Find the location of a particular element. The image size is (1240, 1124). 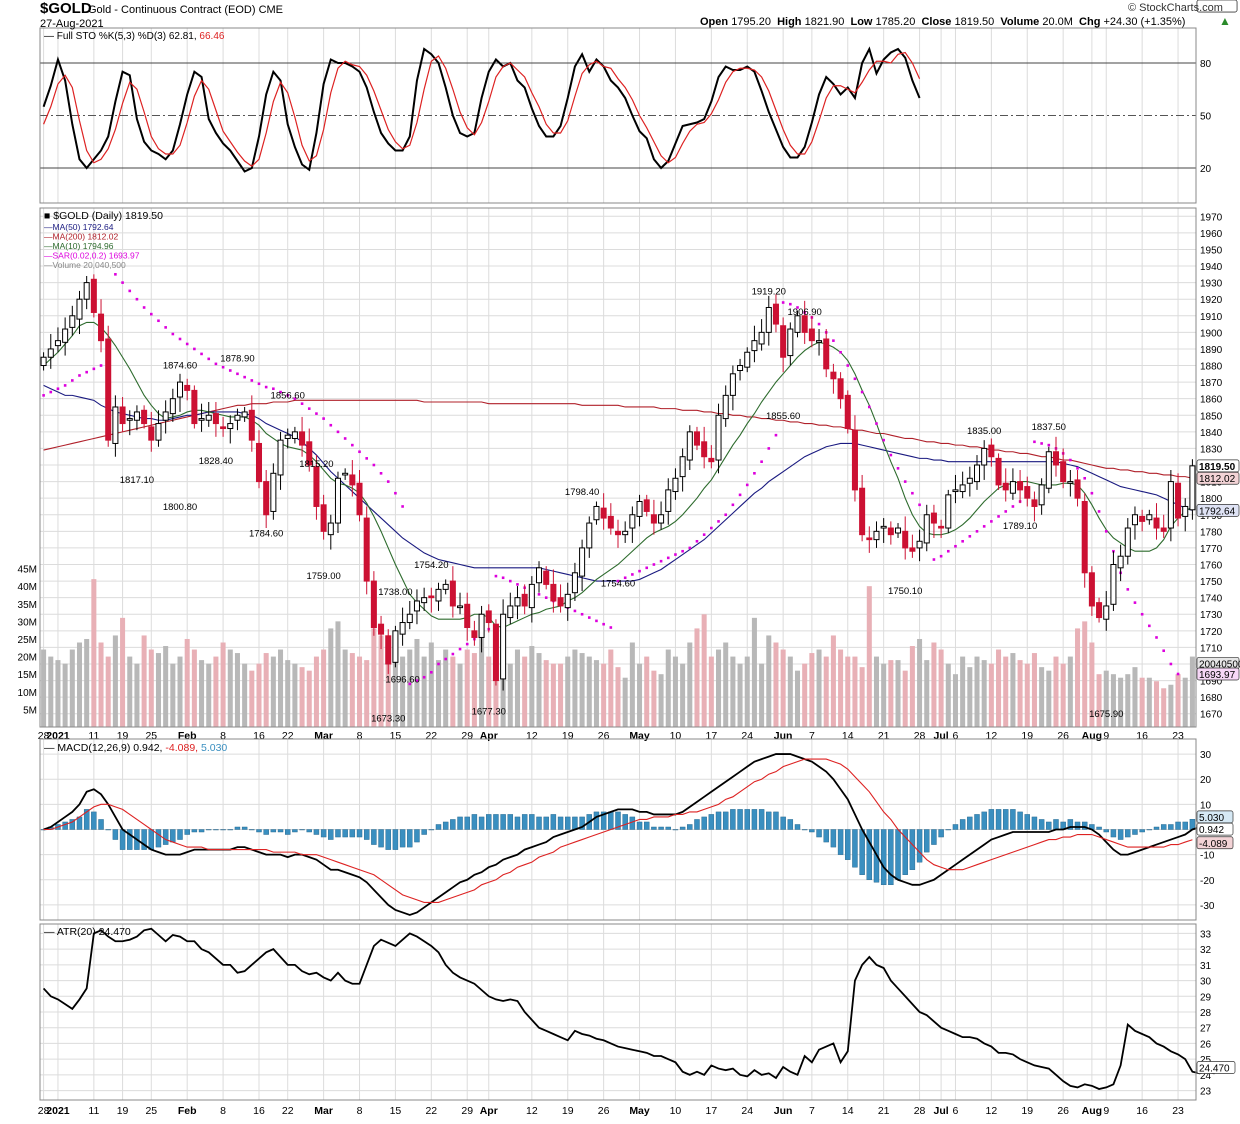

atr-tick-label: 27 is located at coordinates (1206, 1029).